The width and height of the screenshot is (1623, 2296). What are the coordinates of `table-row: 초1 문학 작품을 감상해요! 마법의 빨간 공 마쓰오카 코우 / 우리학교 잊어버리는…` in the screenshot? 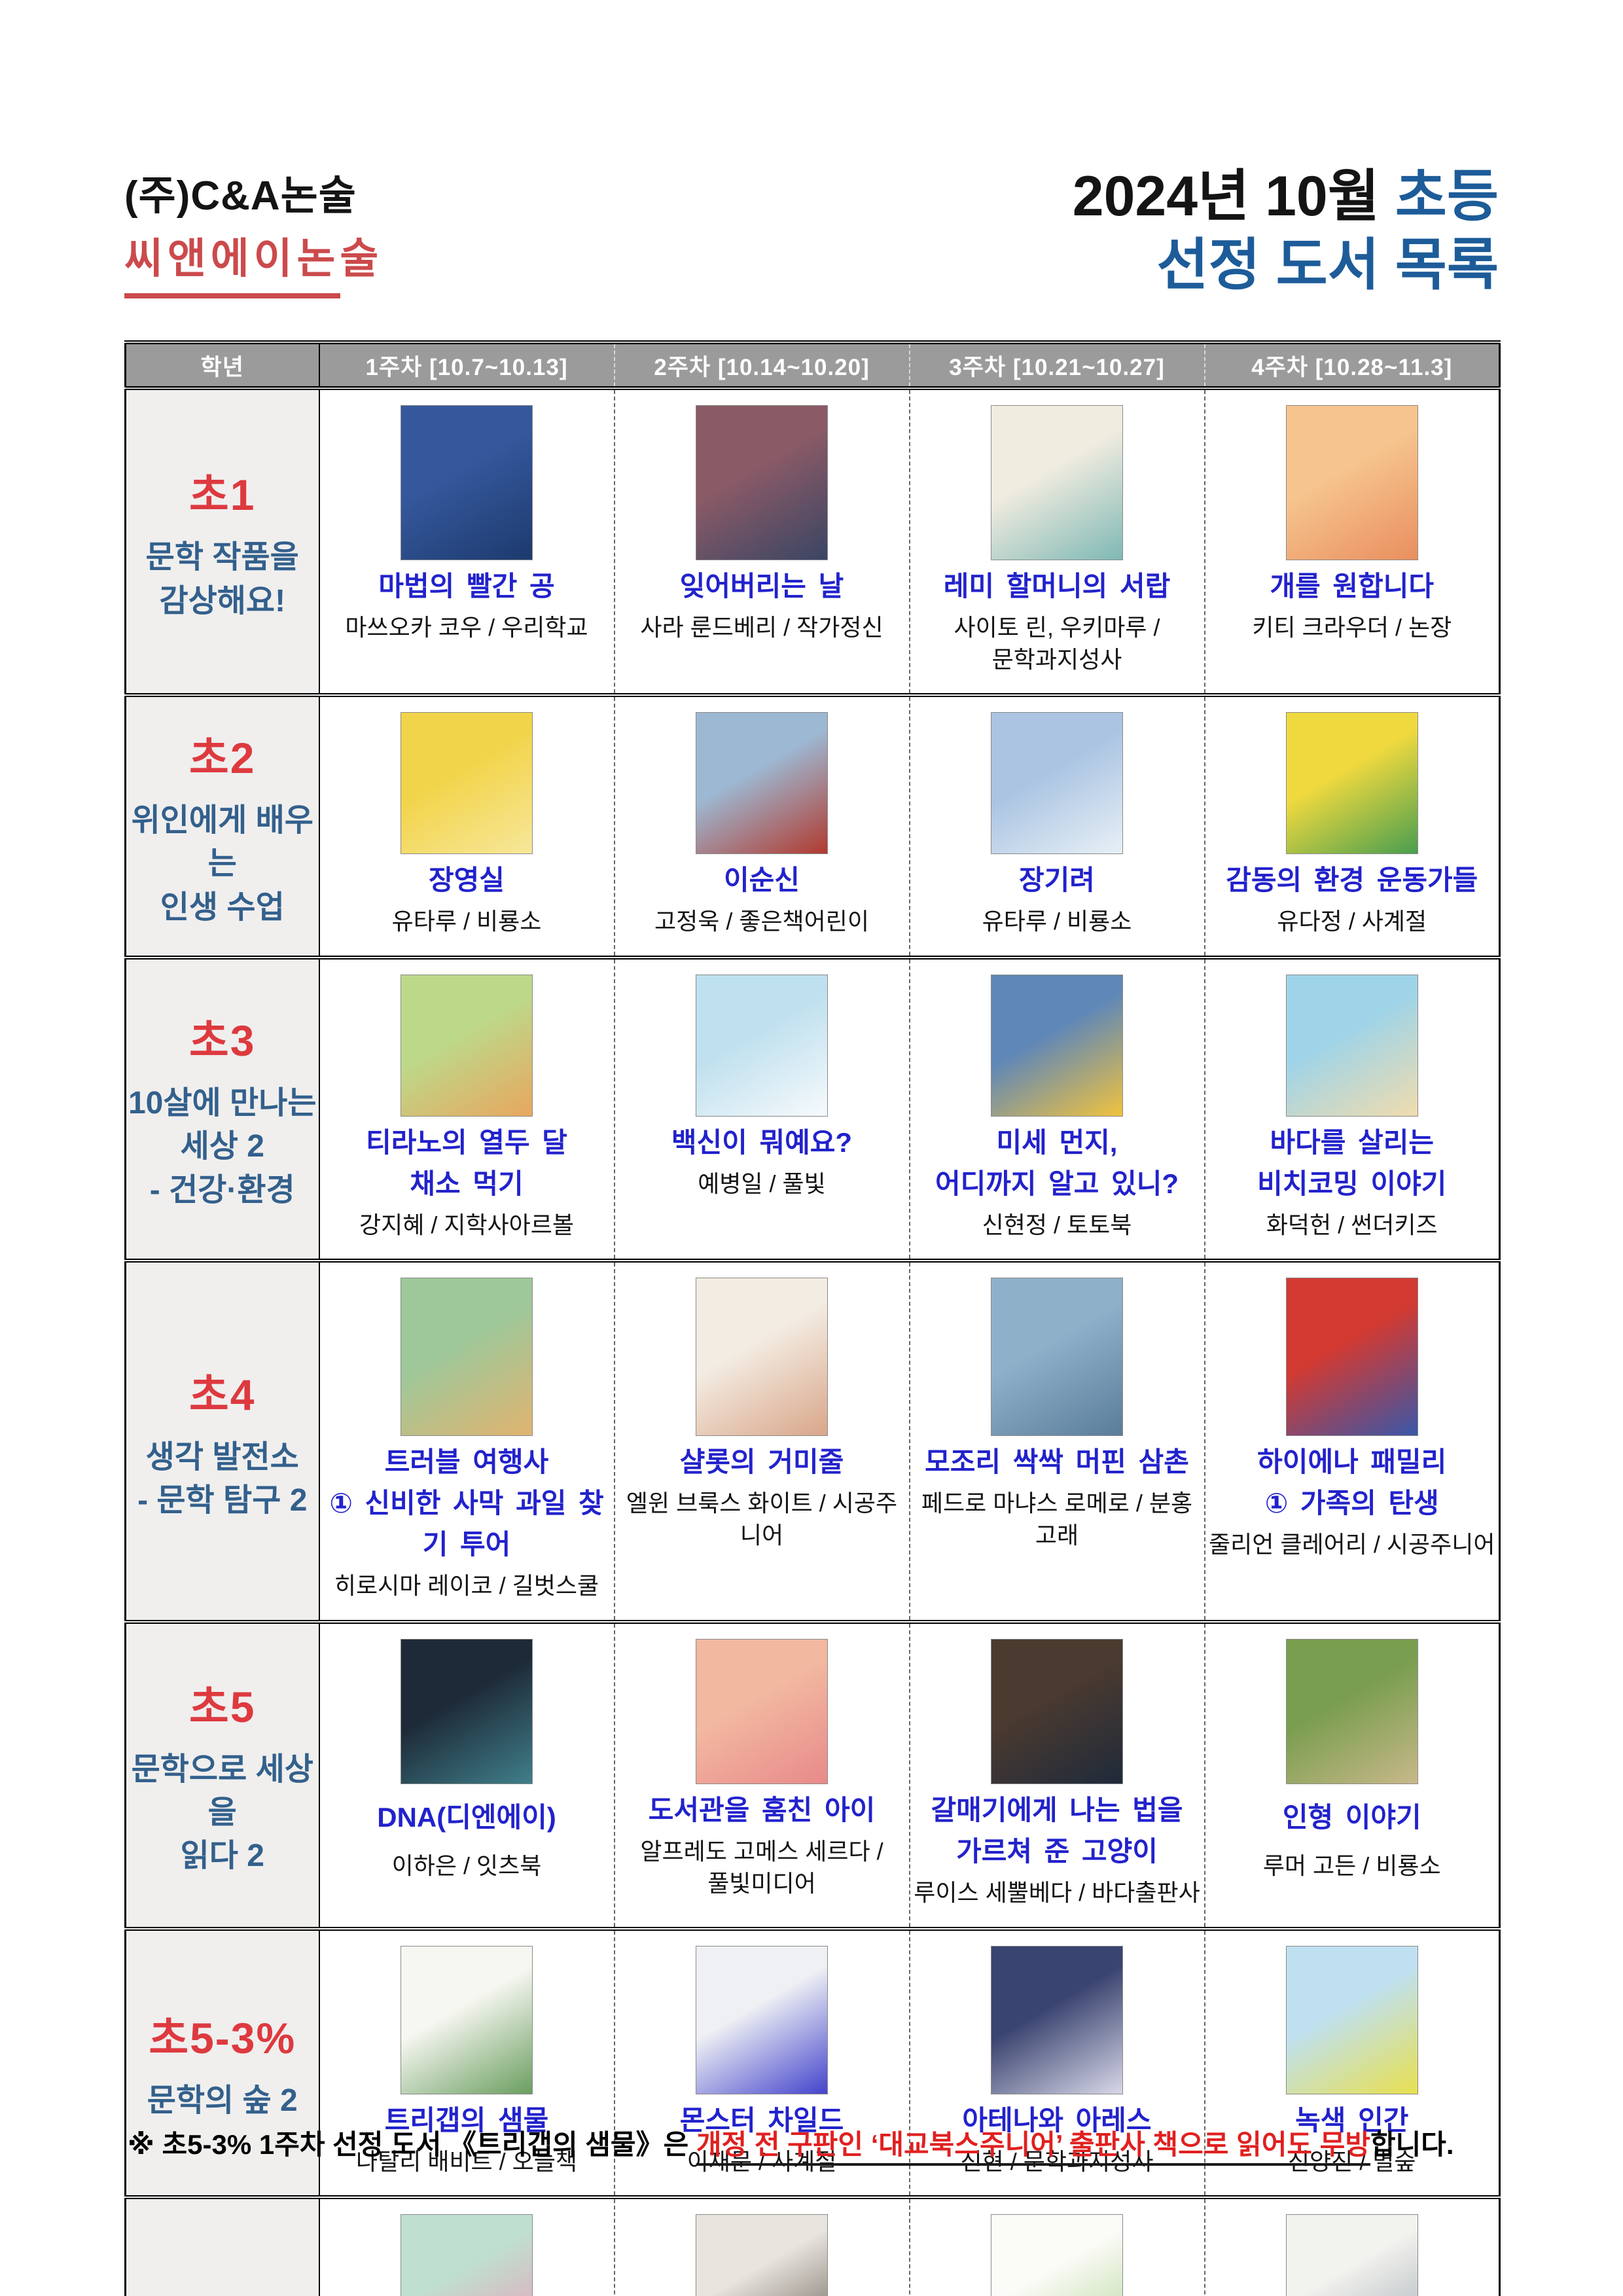 It's located at (813, 541).